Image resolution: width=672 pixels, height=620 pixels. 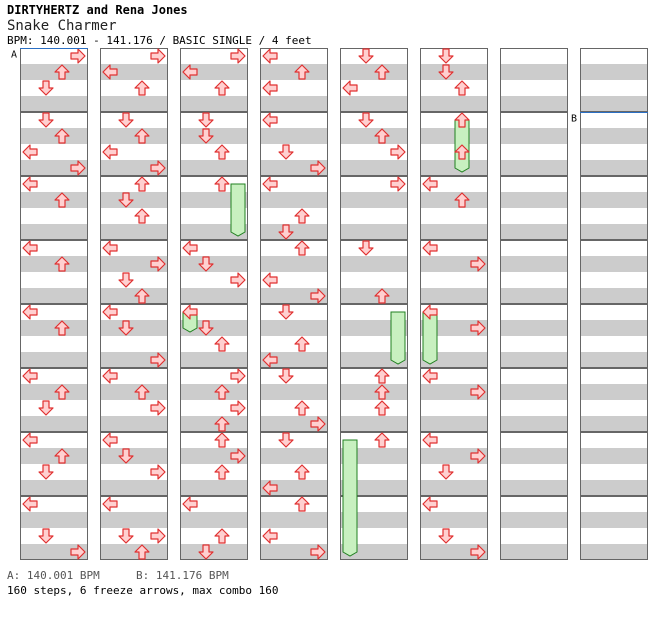 I want to click on bpm-legend-b: B: 141.176 BPM, so click(x=182, y=575).